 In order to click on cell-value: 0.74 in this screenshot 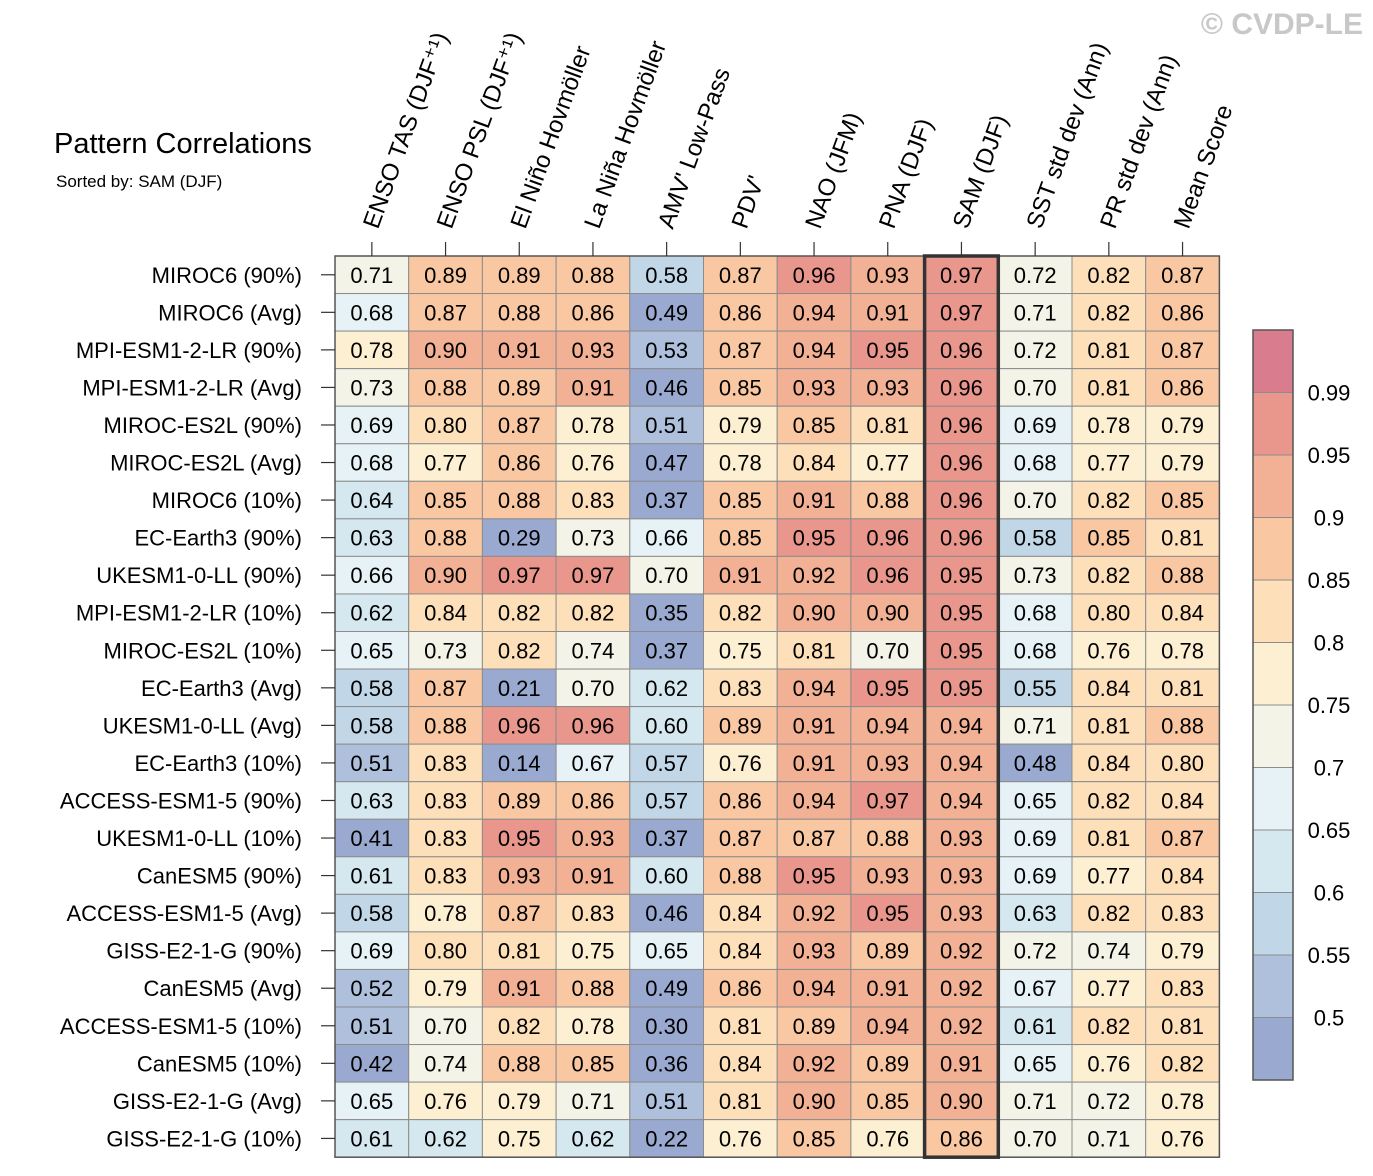, I will do `click(1108, 951)`.